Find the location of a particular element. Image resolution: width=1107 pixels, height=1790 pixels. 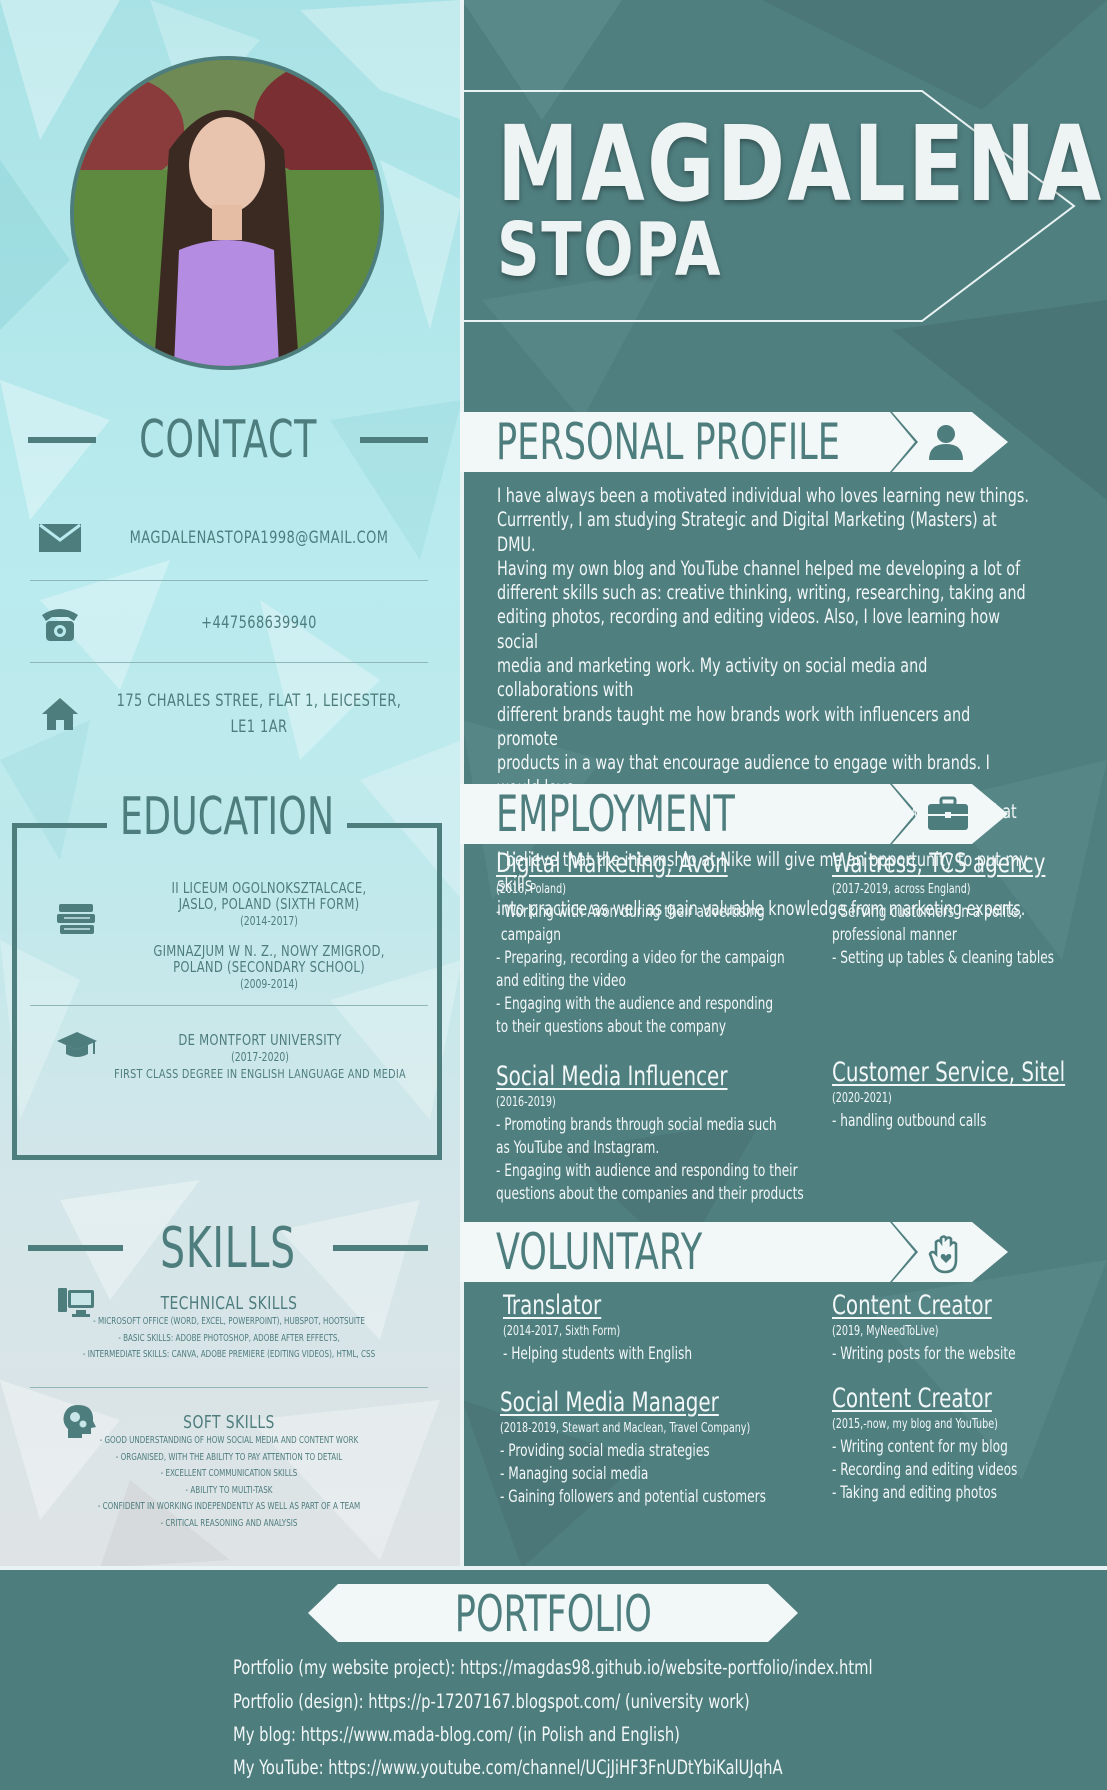

education-frame is located at coordinates (227, 991).